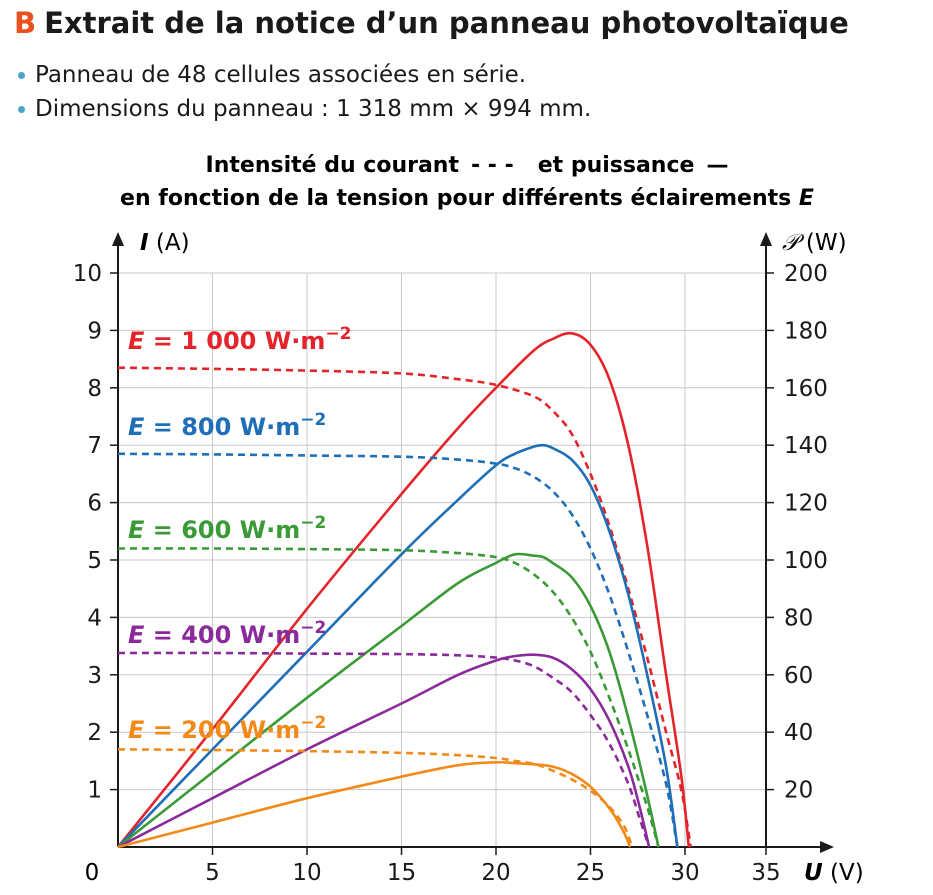 This screenshot has width=933, height=895. What do you see at coordinates (222, 730) in the screenshot?
I see `series-label-value: = 200 W·m` at bounding box center [222, 730].